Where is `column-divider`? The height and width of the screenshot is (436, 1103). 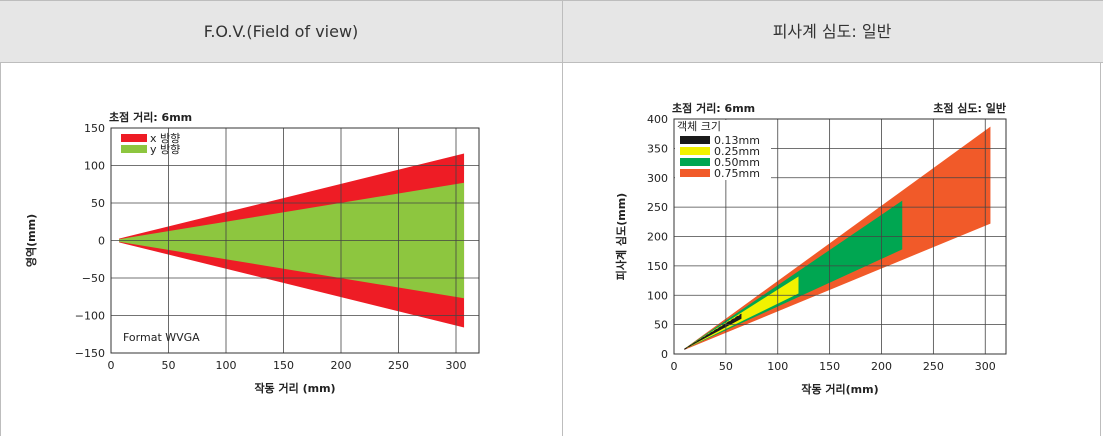
column-divider is located at coordinates (562, 218).